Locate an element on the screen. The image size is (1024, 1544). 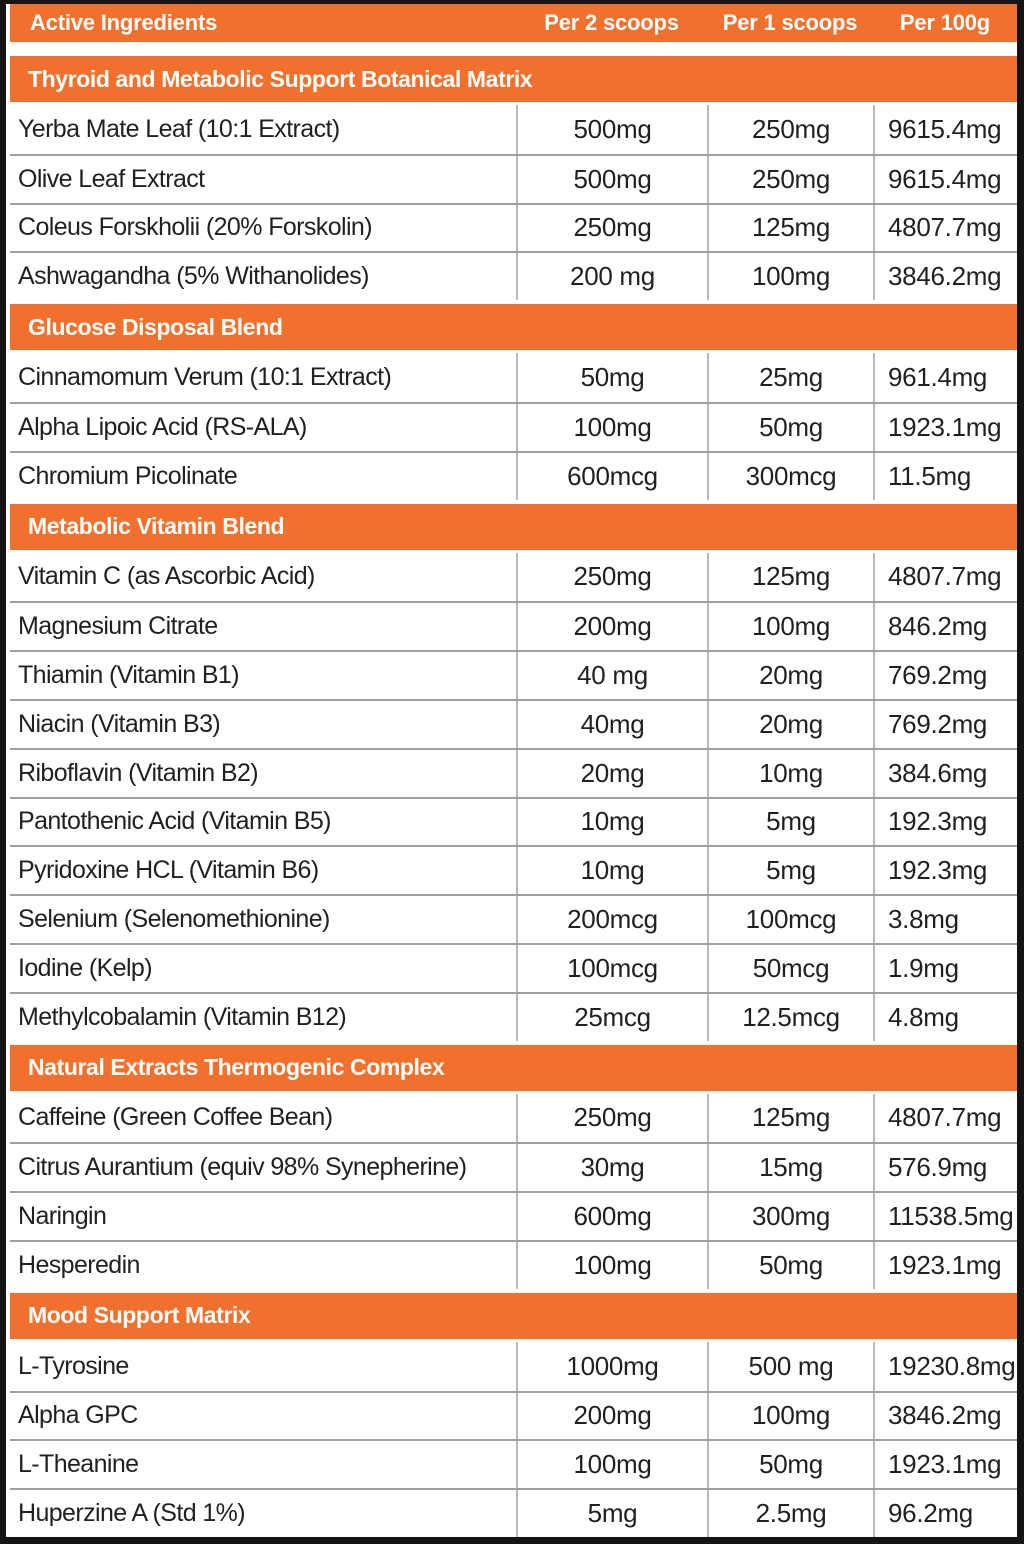
per-100g-cell: 96.2mg is located at coordinates (945, 1513).